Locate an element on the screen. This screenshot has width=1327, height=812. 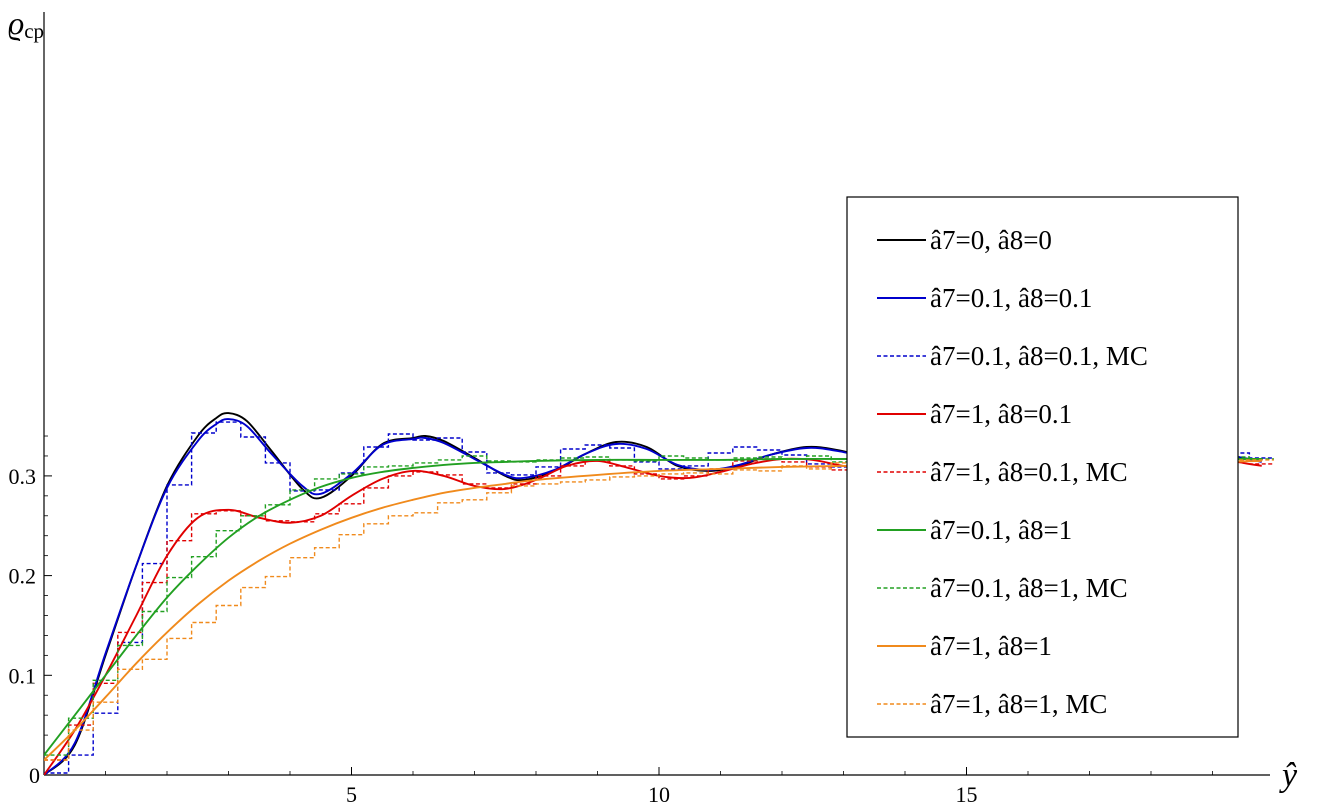
legend-label-0: â7=0, â8=0 is located at coordinates (991, 240).